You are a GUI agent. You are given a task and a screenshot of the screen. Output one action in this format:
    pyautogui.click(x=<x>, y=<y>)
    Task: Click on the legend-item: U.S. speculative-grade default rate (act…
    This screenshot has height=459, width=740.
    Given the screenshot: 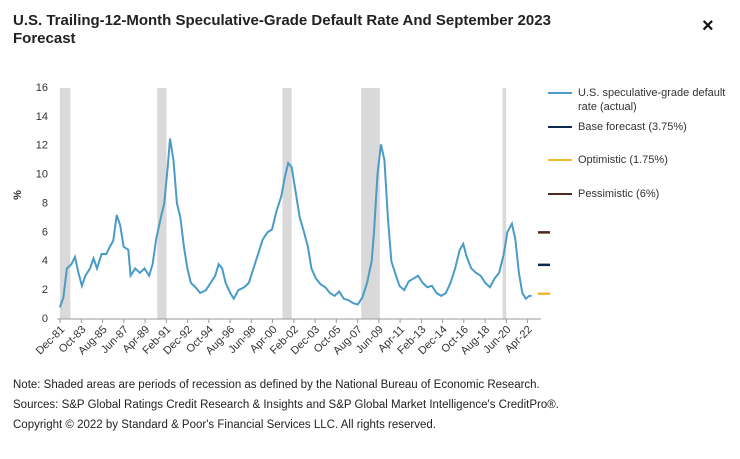 What is the action you would take?
    pyautogui.click(x=638, y=100)
    